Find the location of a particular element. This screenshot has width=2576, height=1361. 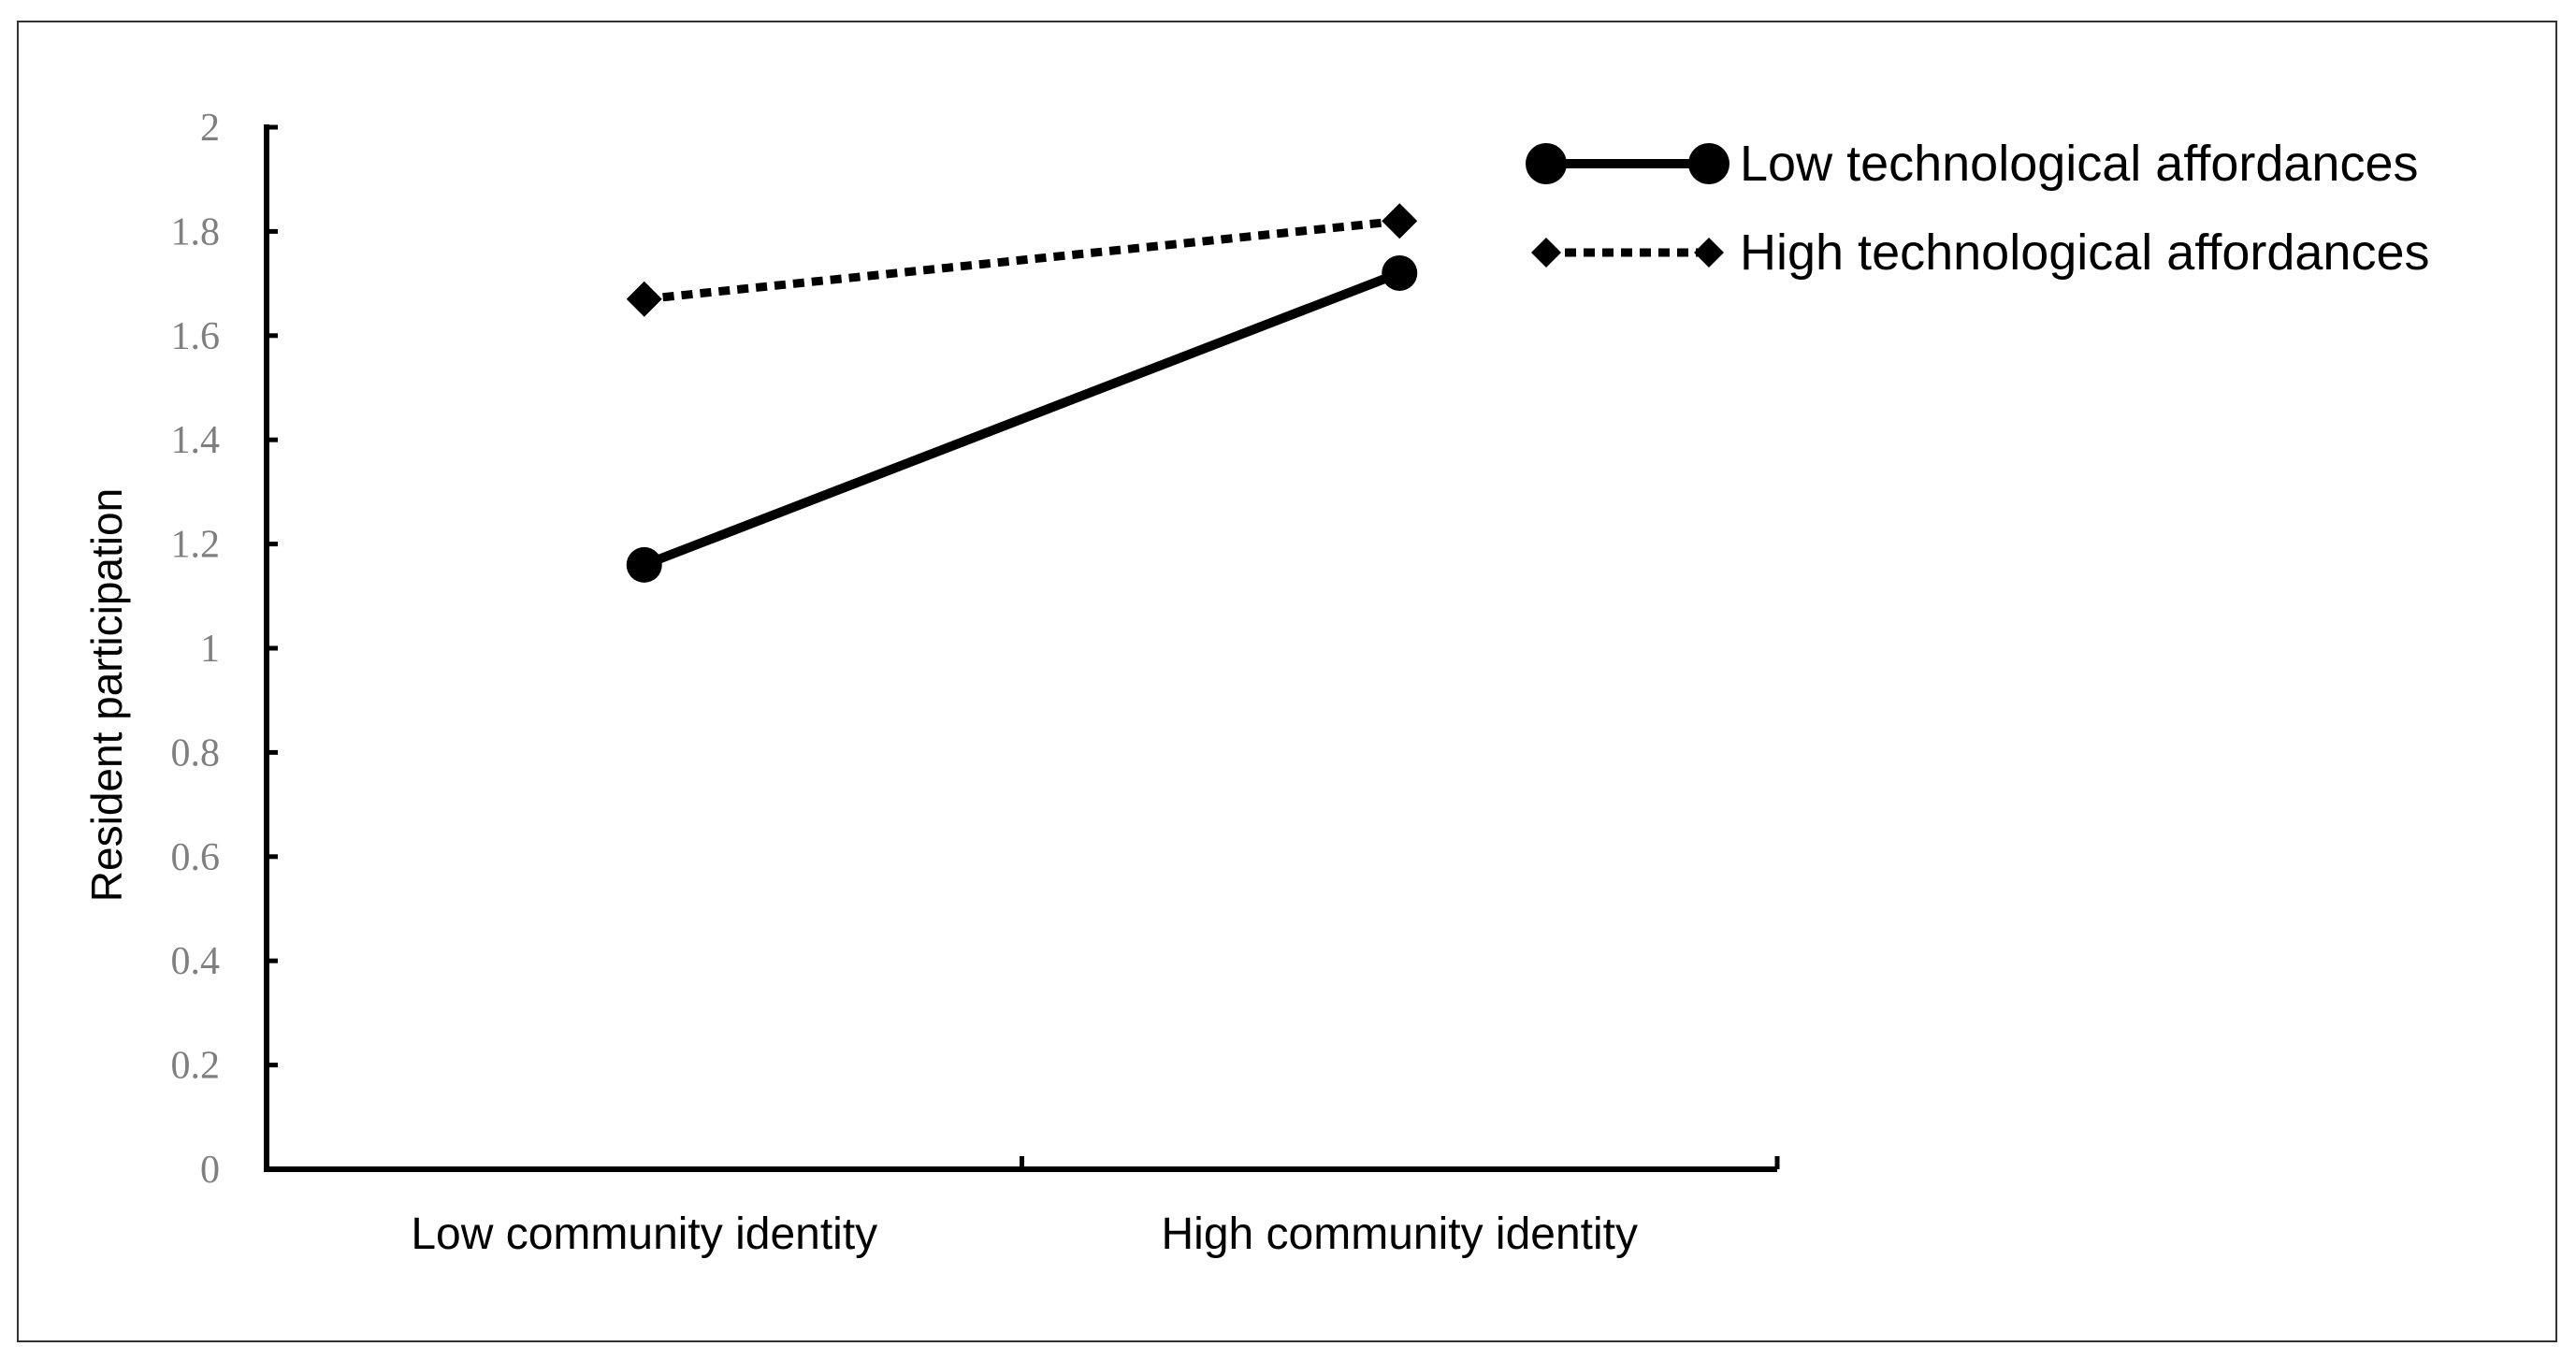

x-category-label: Low community identity is located at coordinates (644, 1234).